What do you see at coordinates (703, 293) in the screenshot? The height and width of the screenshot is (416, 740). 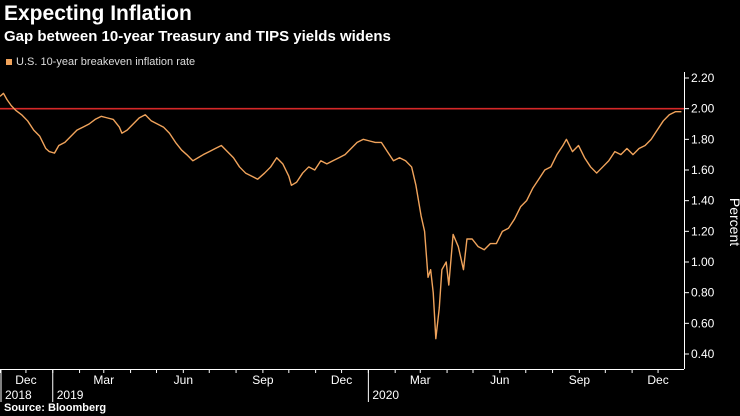 I see `y-tick-label: 0.80` at bounding box center [703, 293].